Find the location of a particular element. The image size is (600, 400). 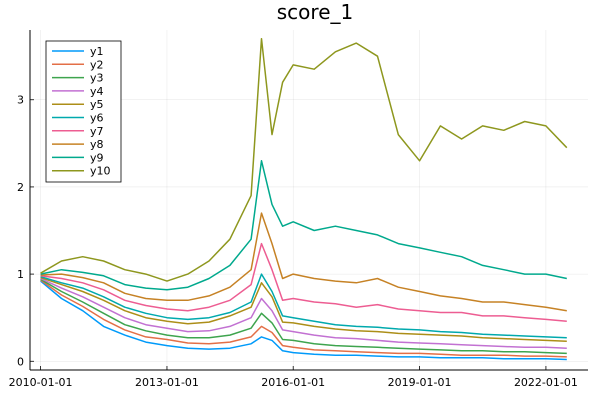

legend-label-y6: y6 is located at coordinates (97, 118).